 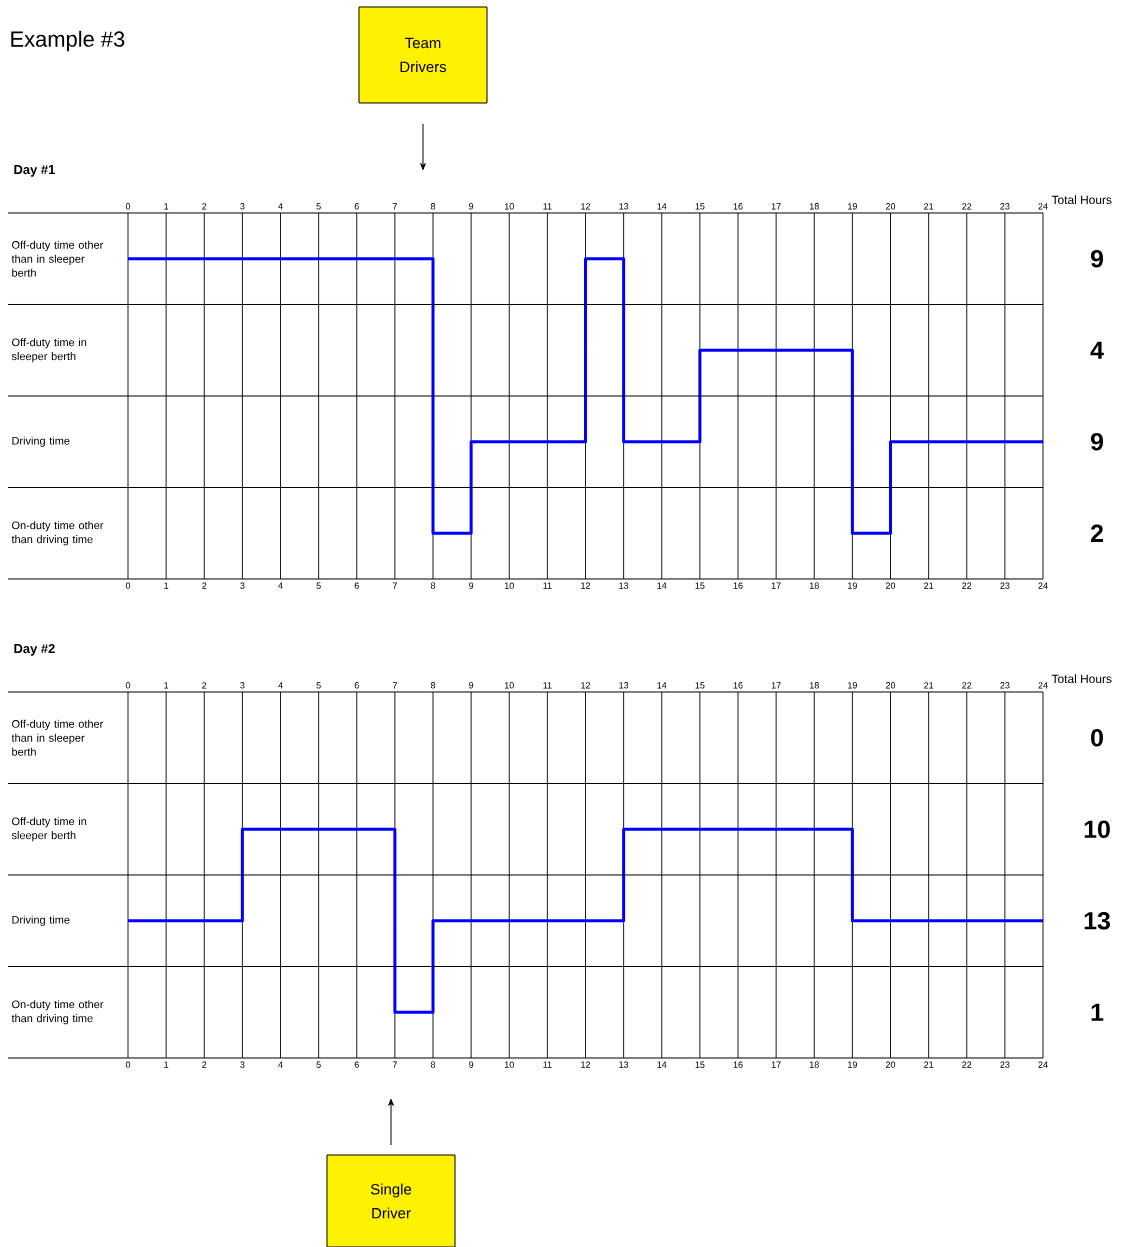 What do you see at coordinates (356, 685) in the screenshot?
I see `x-tick-label: 6` at bounding box center [356, 685].